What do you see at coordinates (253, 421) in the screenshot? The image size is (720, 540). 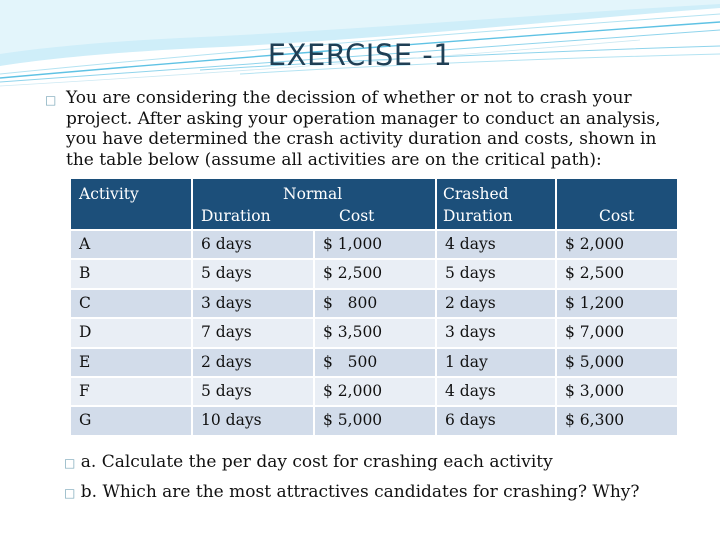 I see `table-cell-normal-duration: 10 days` at bounding box center [253, 421].